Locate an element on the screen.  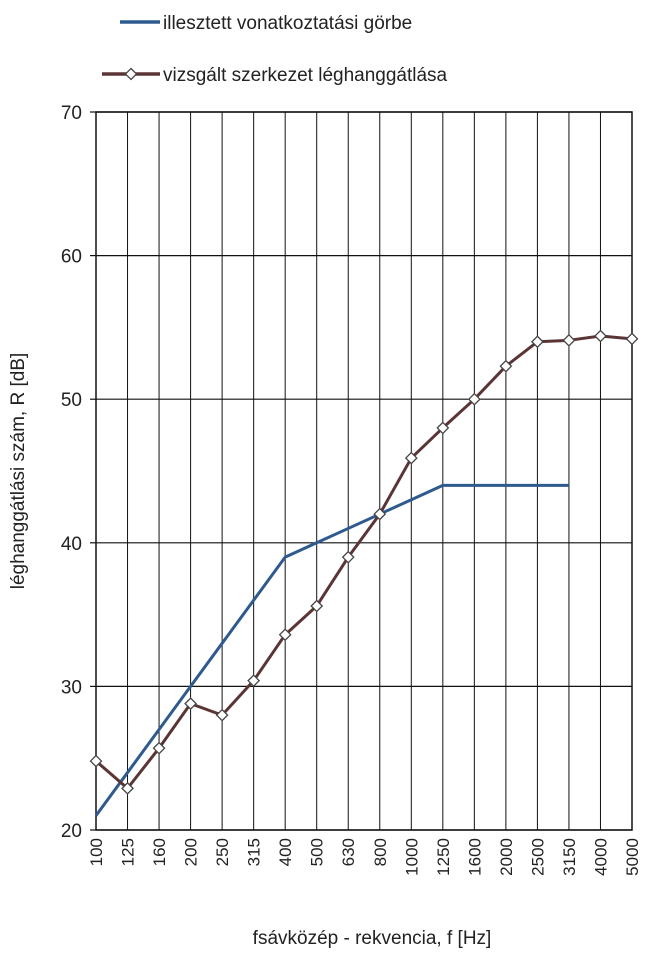
legend-item: vizsgált szerkezet léghanggátlása is located at coordinates (275, 75).